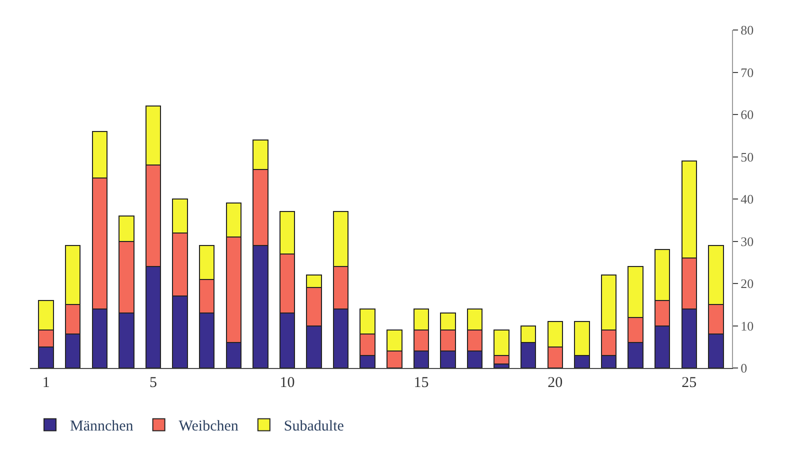  What do you see at coordinates (747, 326) in the screenshot?
I see `y-tick-label: 10` at bounding box center [747, 326].